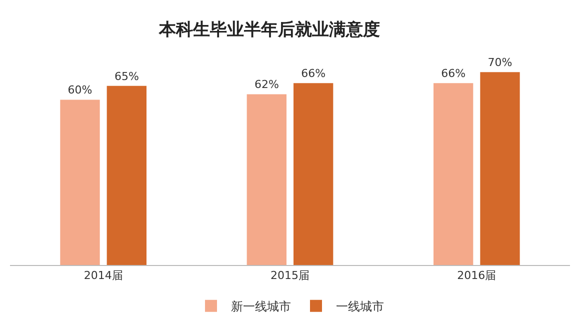 The width and height of the screenshot is (580, 330). What do you see at coordinates (290, 275) in the screenshot?
I see `x-tick-label: 2015届` at bounding box center [290, 275].